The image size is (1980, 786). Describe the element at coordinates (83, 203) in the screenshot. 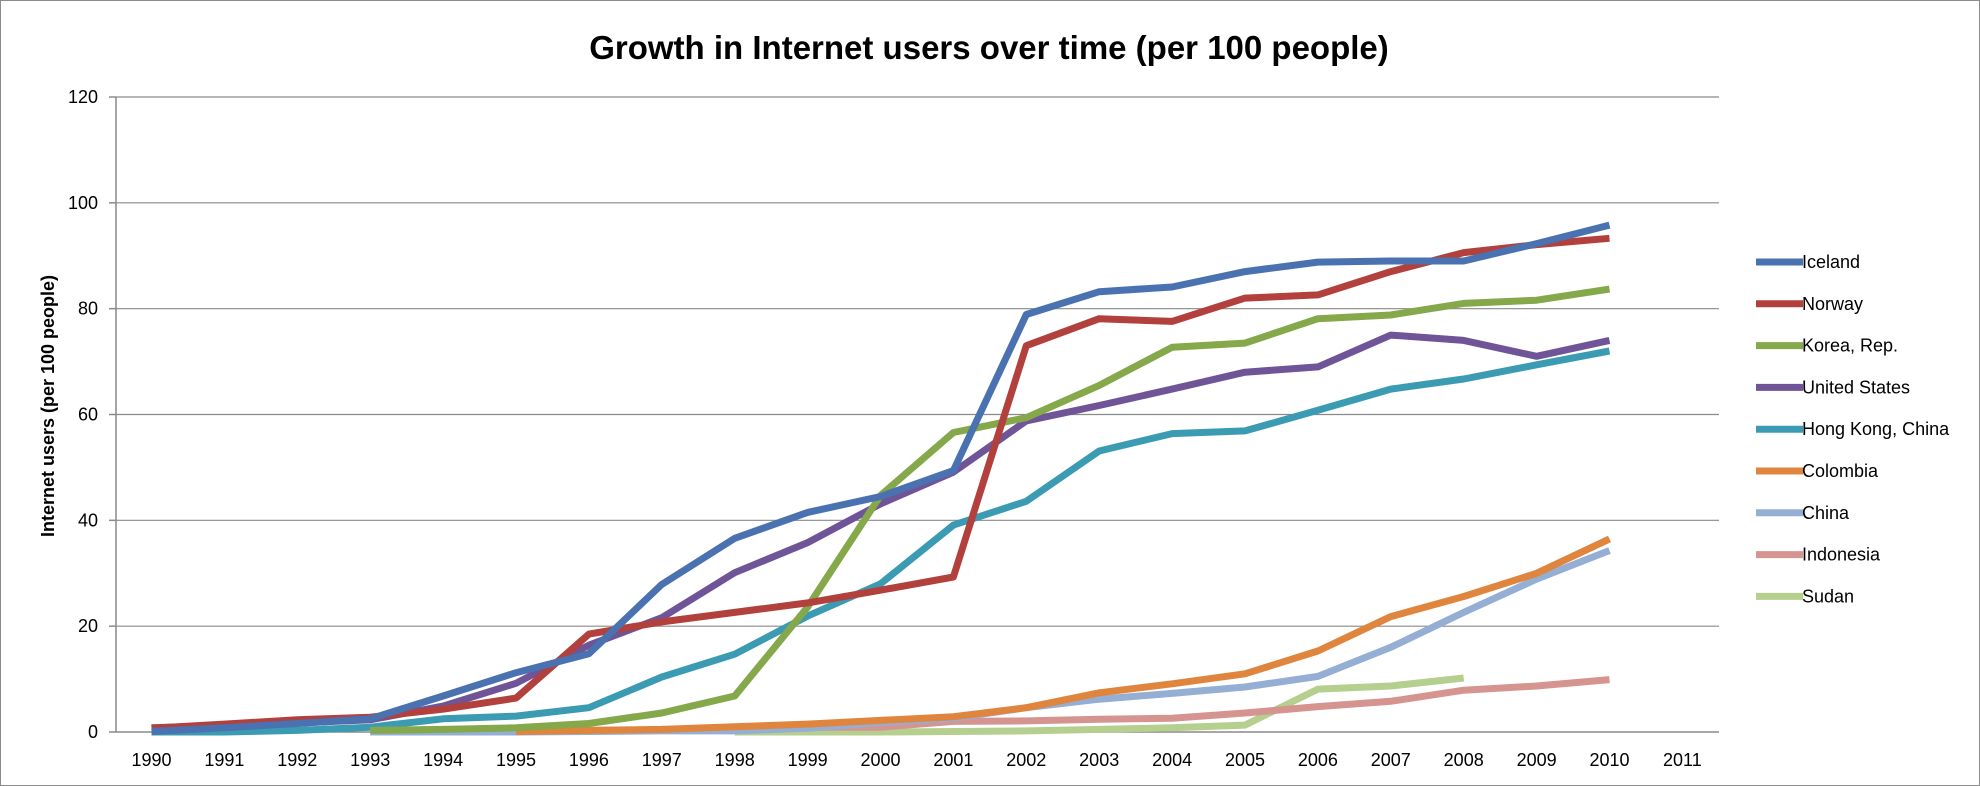

I see `y-tick-label-100: 100` at that location.